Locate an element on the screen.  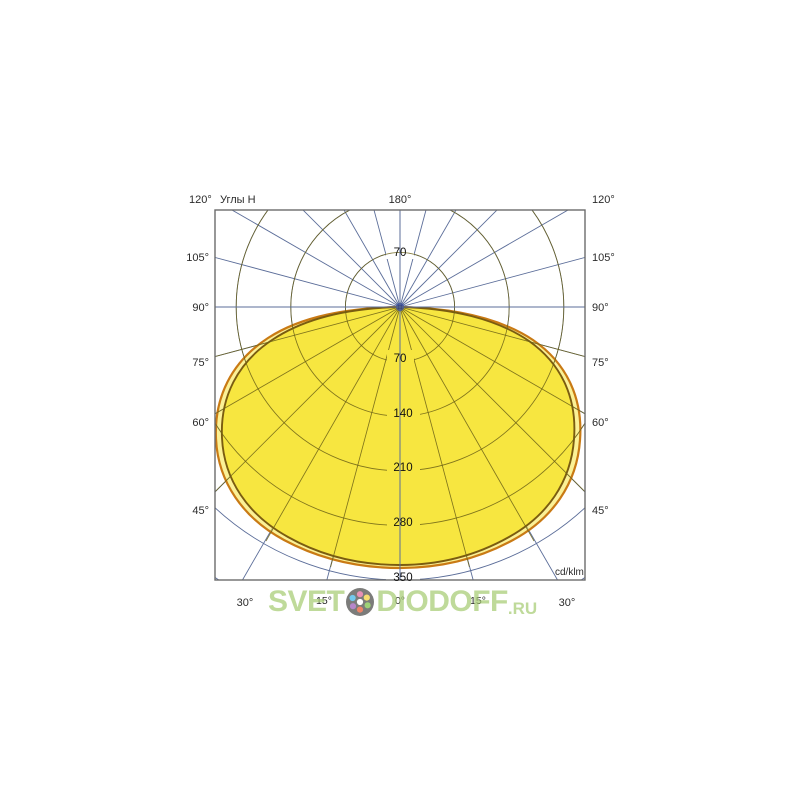
axis-tick-bottom-0: 0° is located at coordinates (400, 601).